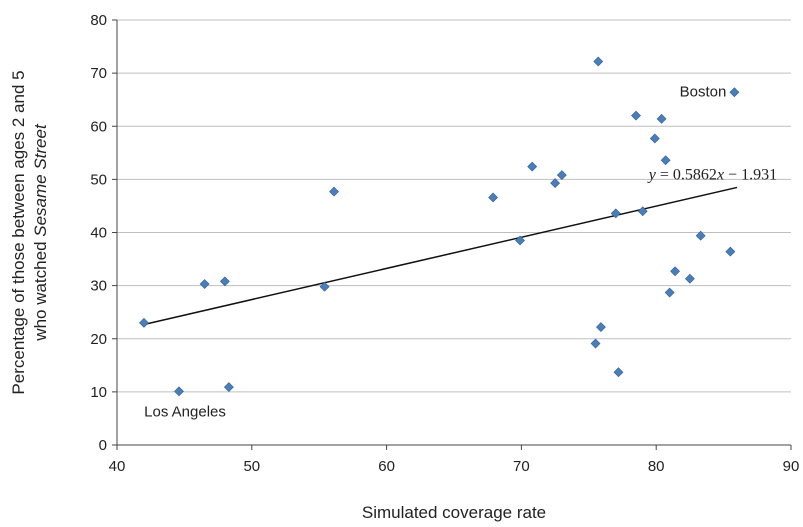 This screenshot has width=803, height=527. What do you see at coordinates (98, 179) in the screenshot?
I see `y-tick-label: 50` at bounding box center [98, 179].